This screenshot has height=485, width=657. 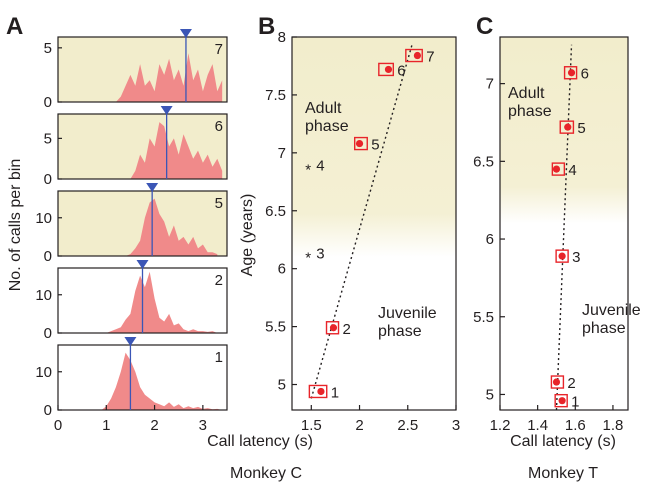 What do you see at coordinates (260, 441) in the screenshot?
I see `panel-b-x-axis-label: Call latency (s)` at bounding box center [260, 441].